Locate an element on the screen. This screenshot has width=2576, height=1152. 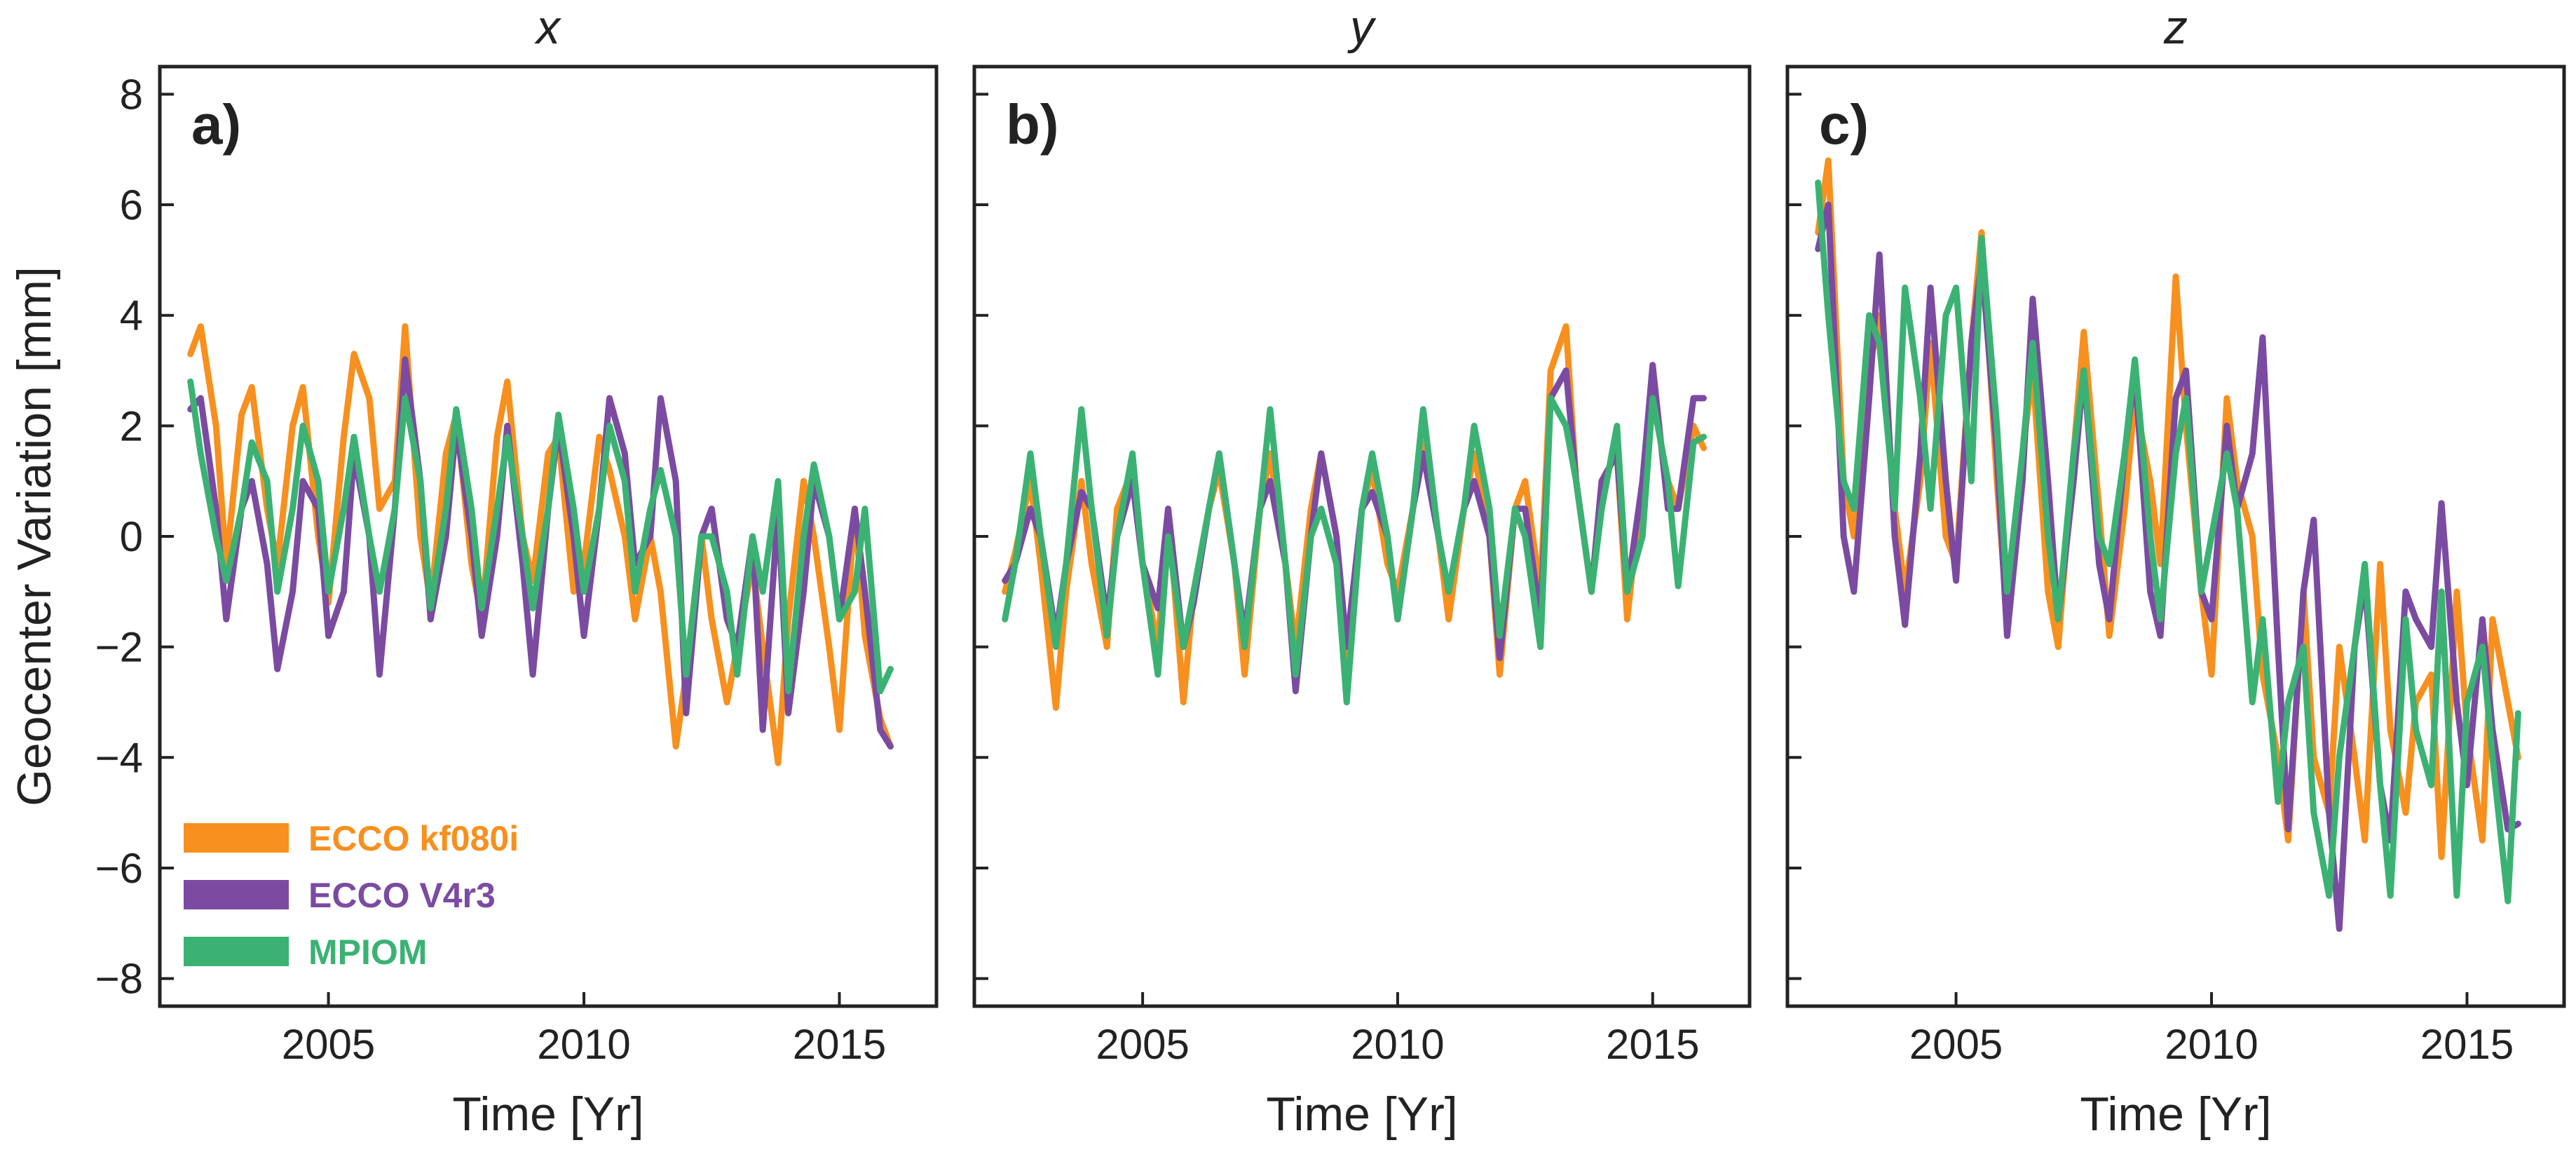
series-line-ecco-v4r3 is located at coordinates (540, 553).